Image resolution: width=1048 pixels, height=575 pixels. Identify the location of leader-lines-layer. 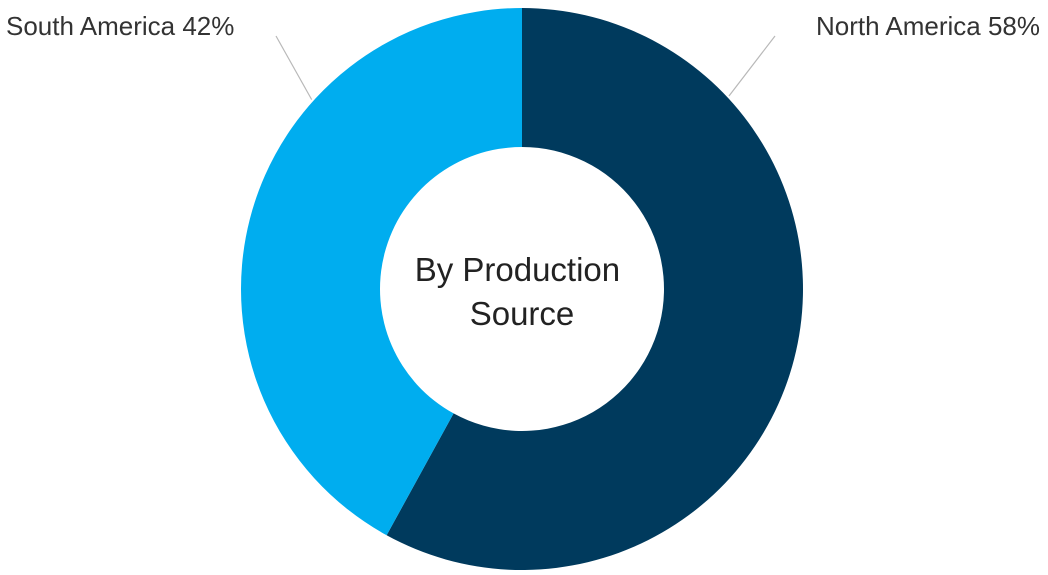
(525, 67).